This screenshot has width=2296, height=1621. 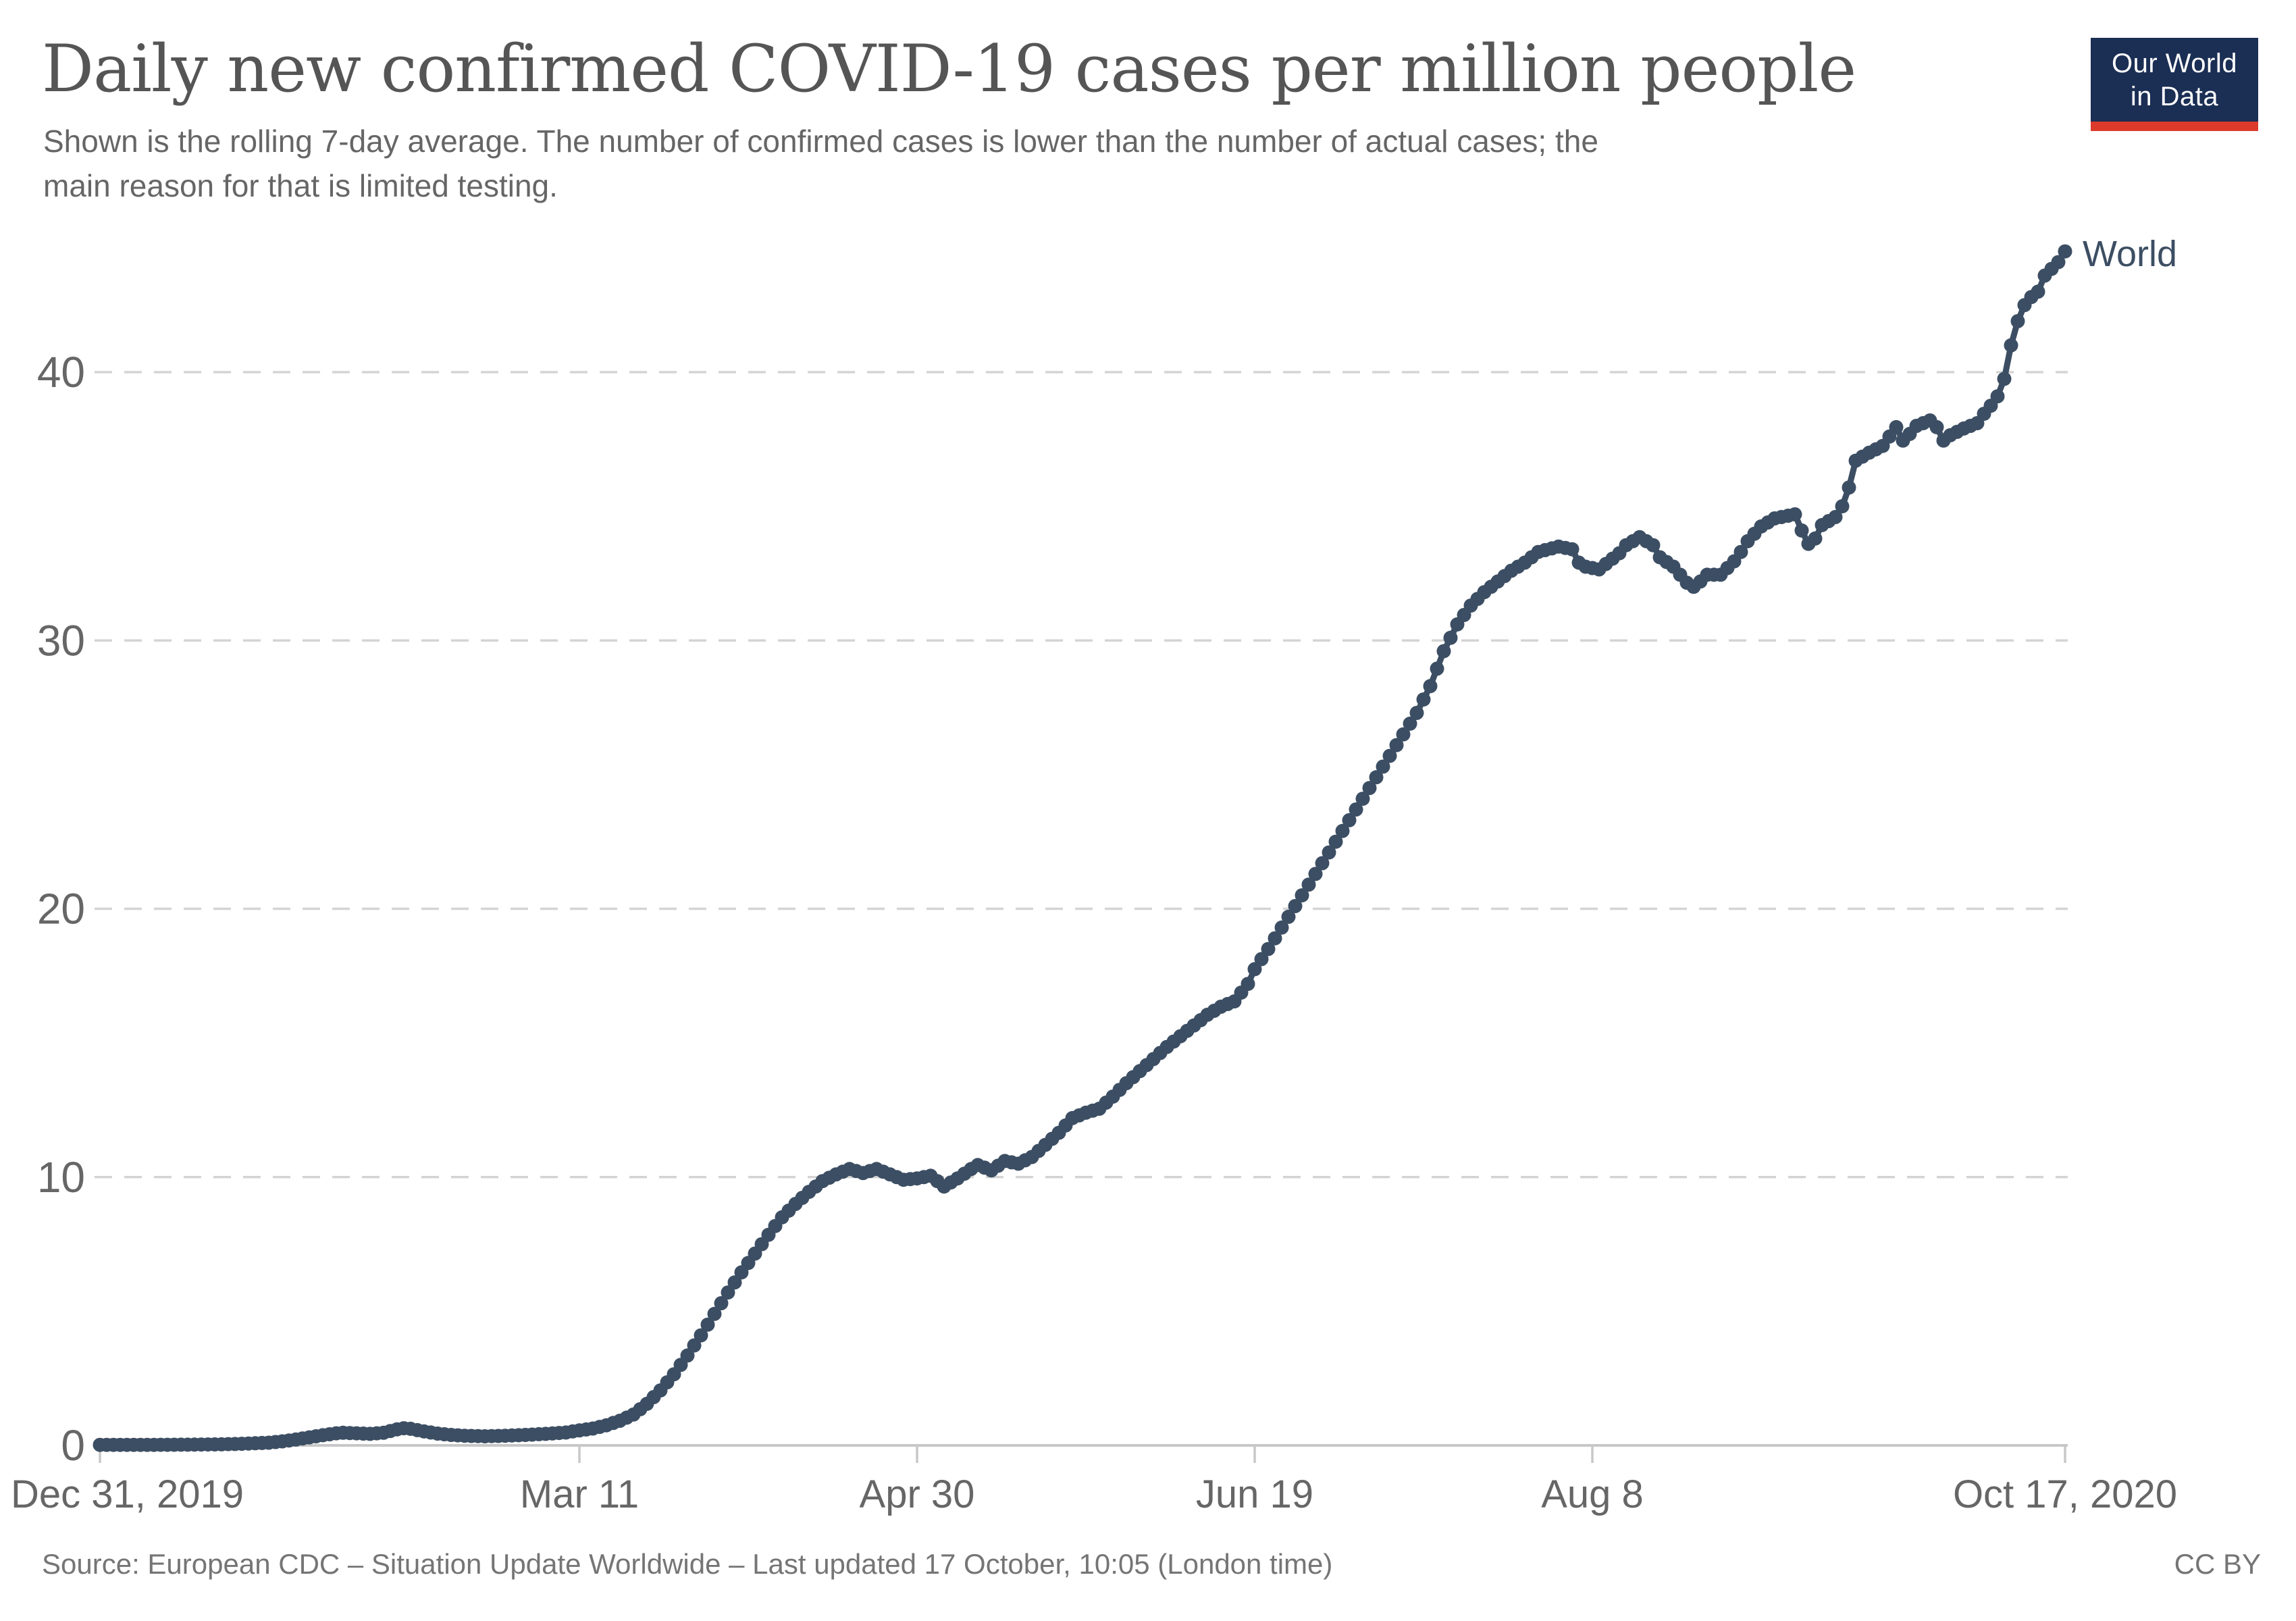 What do you see at coordinates (2065, 1494) in the screenshot?
I see `x-tick-label: Oct 17, 2020` at bounding box center [2065, 1494].